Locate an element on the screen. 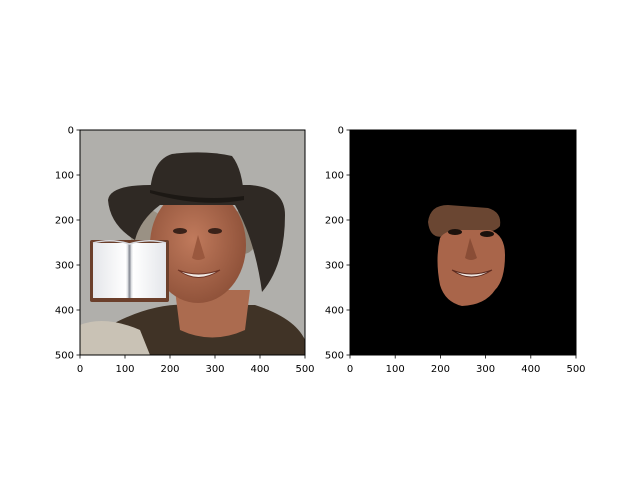 Image resolution: width=640 pixels, height=484 pixels. smile is located at coordinates (199, 273).